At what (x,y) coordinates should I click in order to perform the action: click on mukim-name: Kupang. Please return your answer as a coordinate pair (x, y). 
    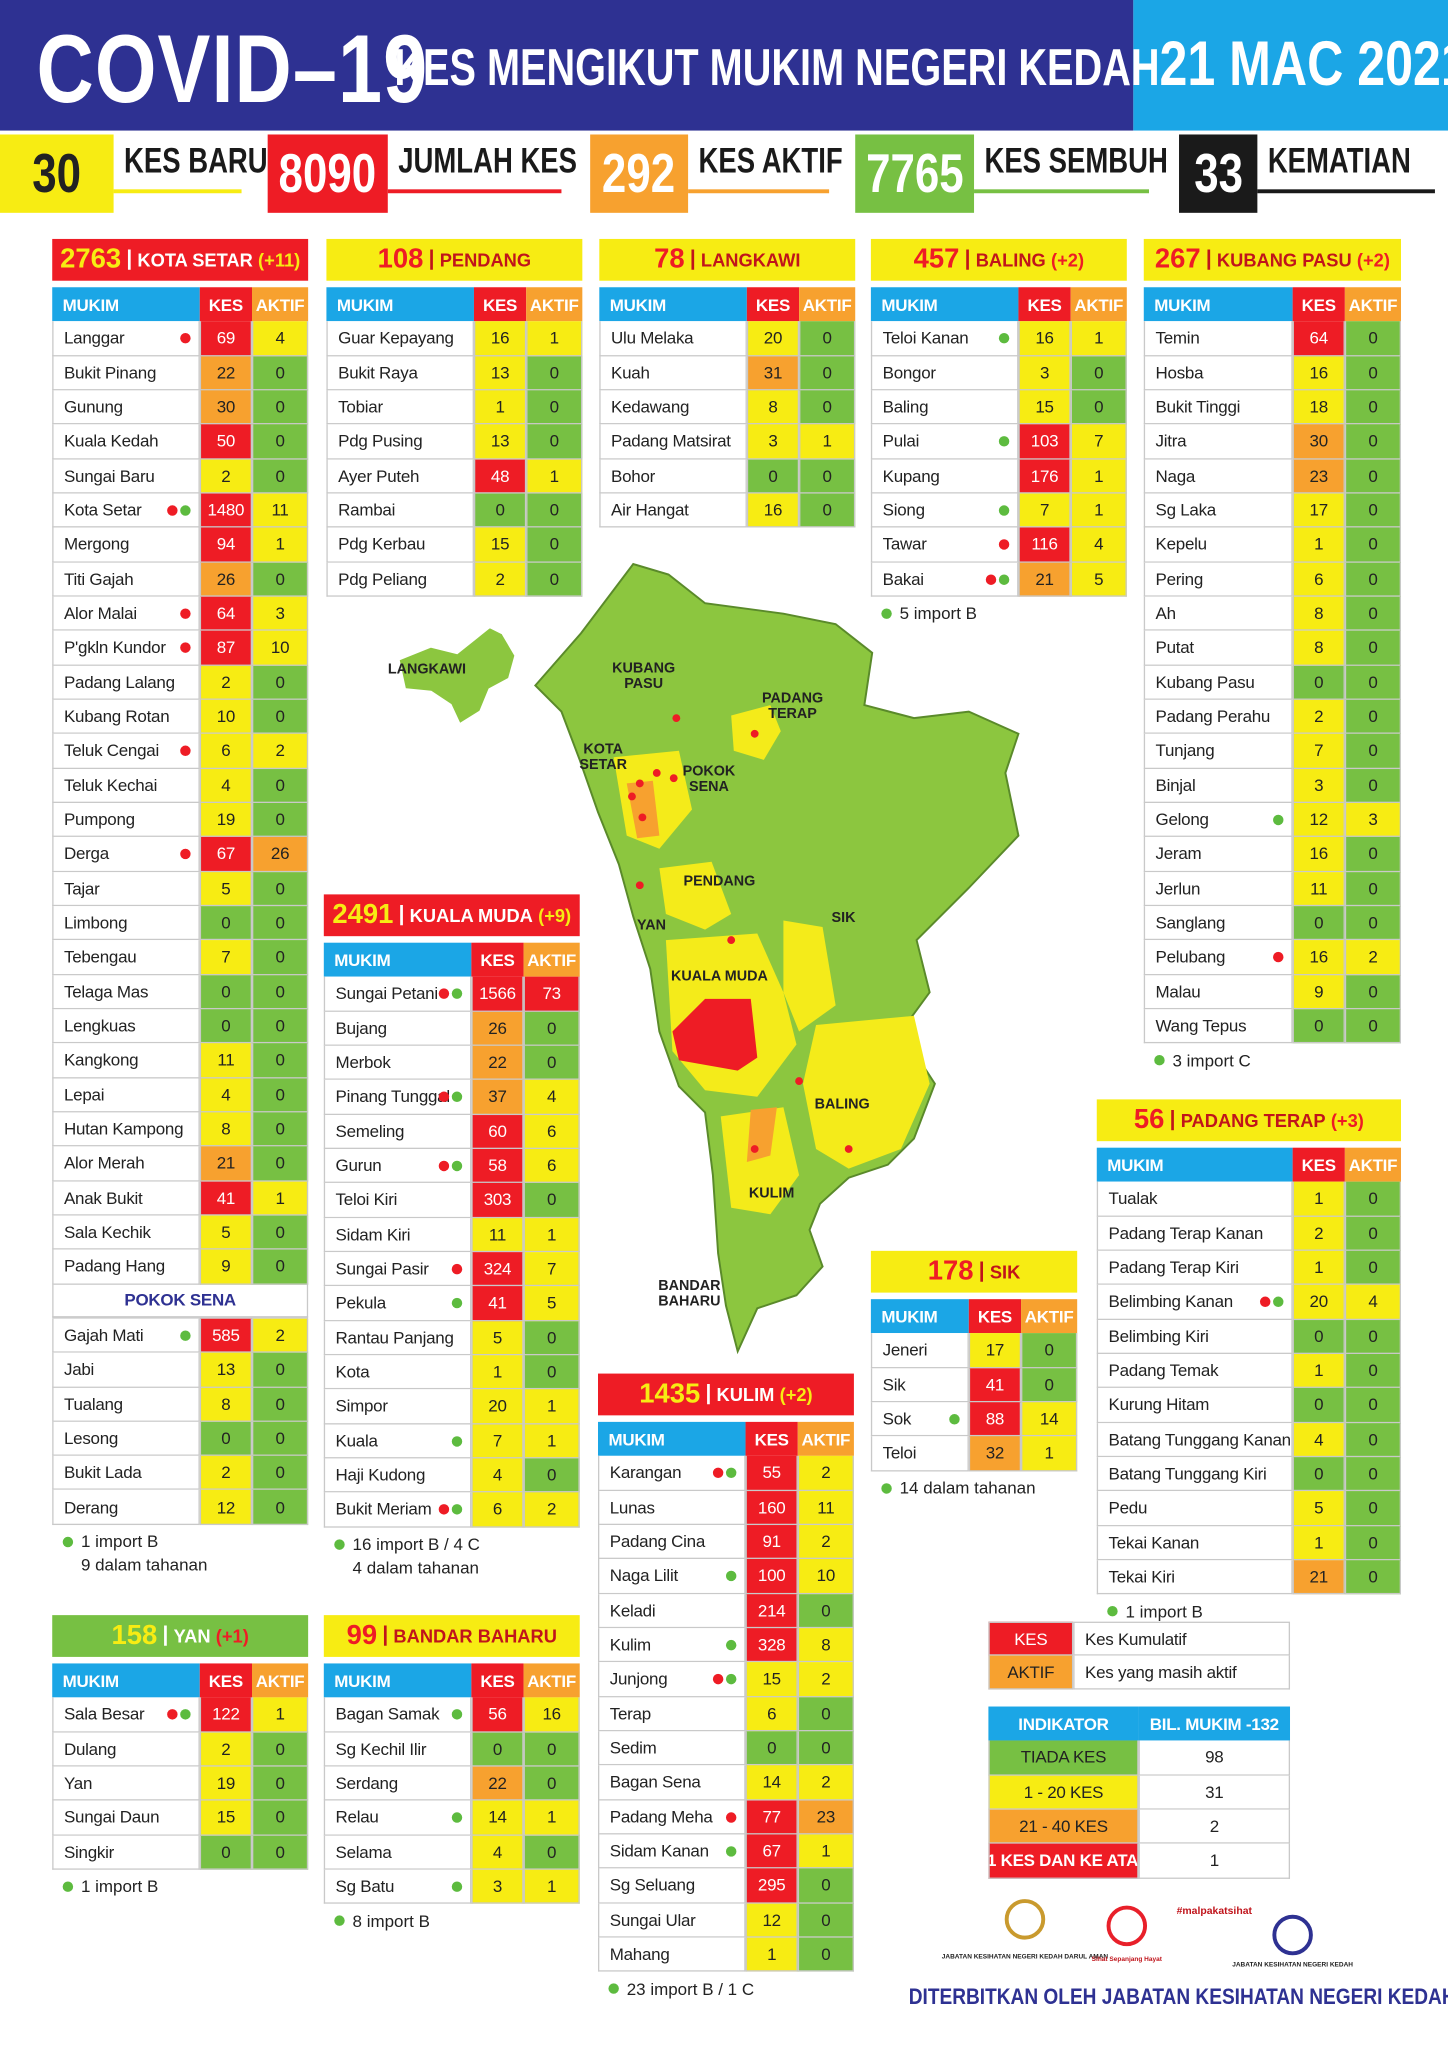
    Looking at the image, I should click on (944, 476).